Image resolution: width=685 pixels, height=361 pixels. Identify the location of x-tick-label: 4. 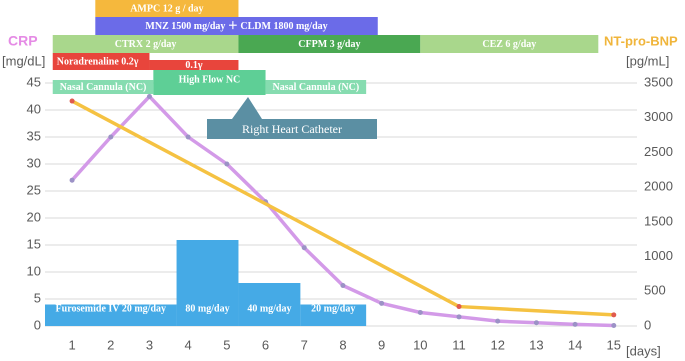
(188, 344).